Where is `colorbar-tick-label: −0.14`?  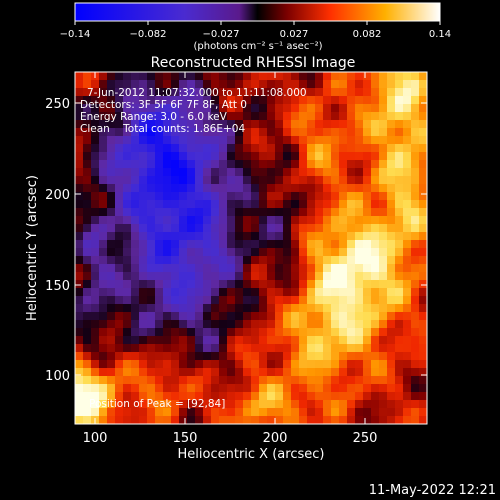
colorbar-tick-label: −0.14 is located at coordinates (75, 34).